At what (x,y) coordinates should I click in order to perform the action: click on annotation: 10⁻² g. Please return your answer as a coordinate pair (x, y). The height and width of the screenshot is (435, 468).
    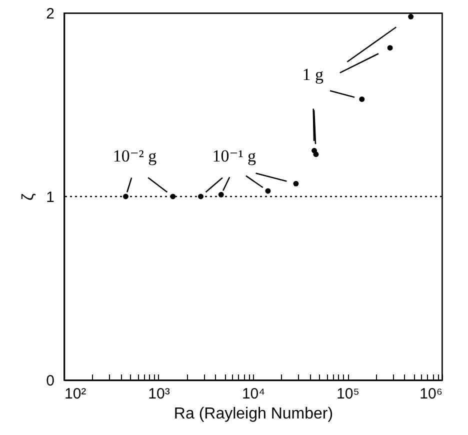
    Looking at the image, I should click on (135, 156).